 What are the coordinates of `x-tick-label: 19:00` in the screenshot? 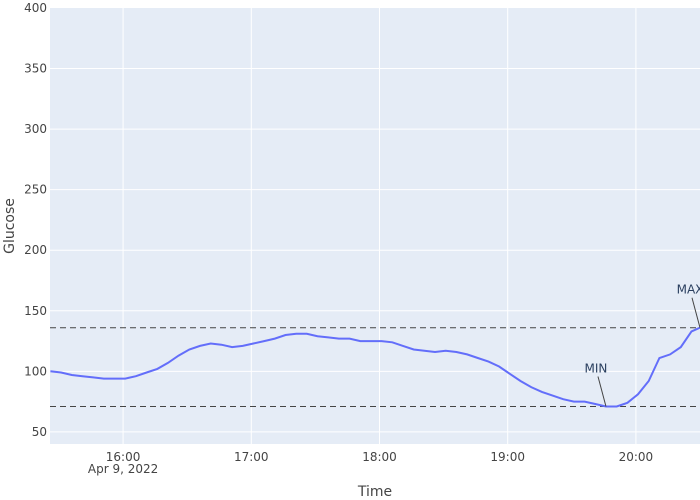 It's located at (507, 457).